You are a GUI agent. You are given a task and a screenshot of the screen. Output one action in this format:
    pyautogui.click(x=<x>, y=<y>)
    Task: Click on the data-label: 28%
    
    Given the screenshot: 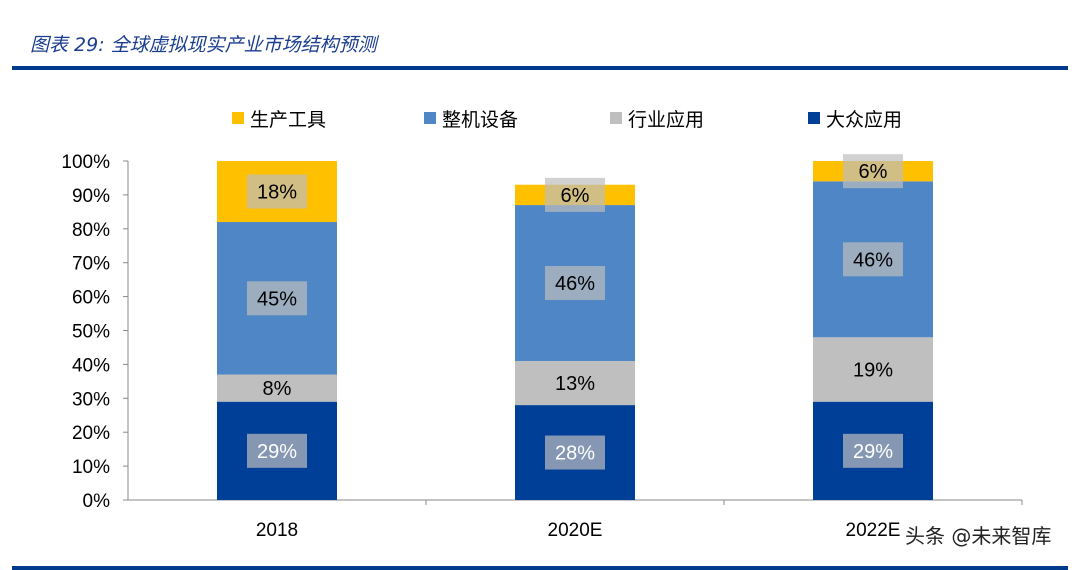 What is the action you would take?
    pyautogui.click(x=575, y=454)
    